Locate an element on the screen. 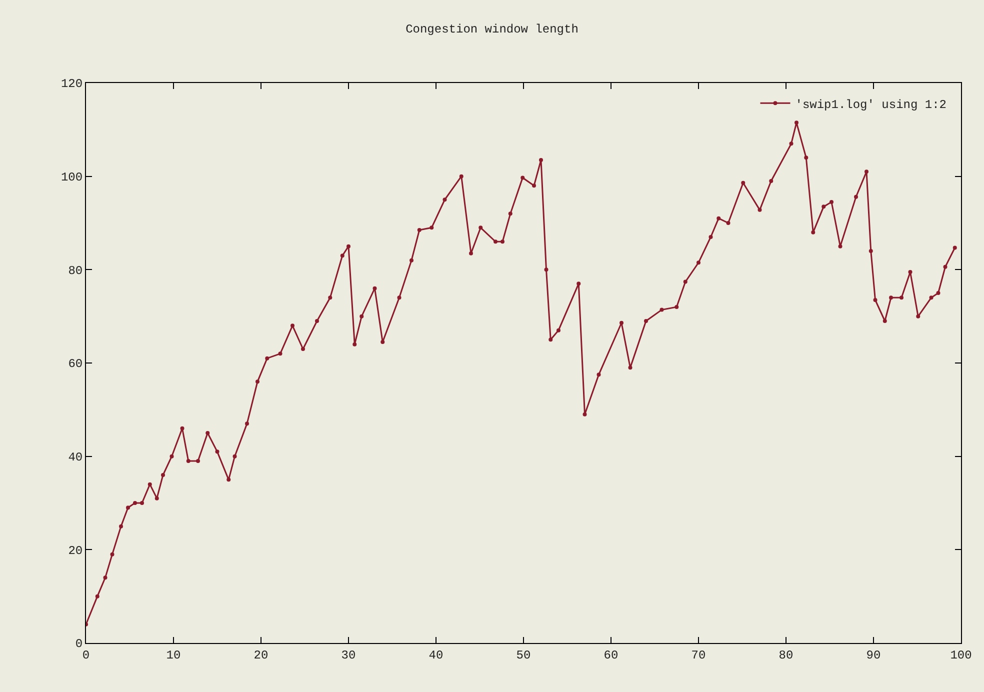  y-tick-label: 120 is located at coordinates (71, 84).